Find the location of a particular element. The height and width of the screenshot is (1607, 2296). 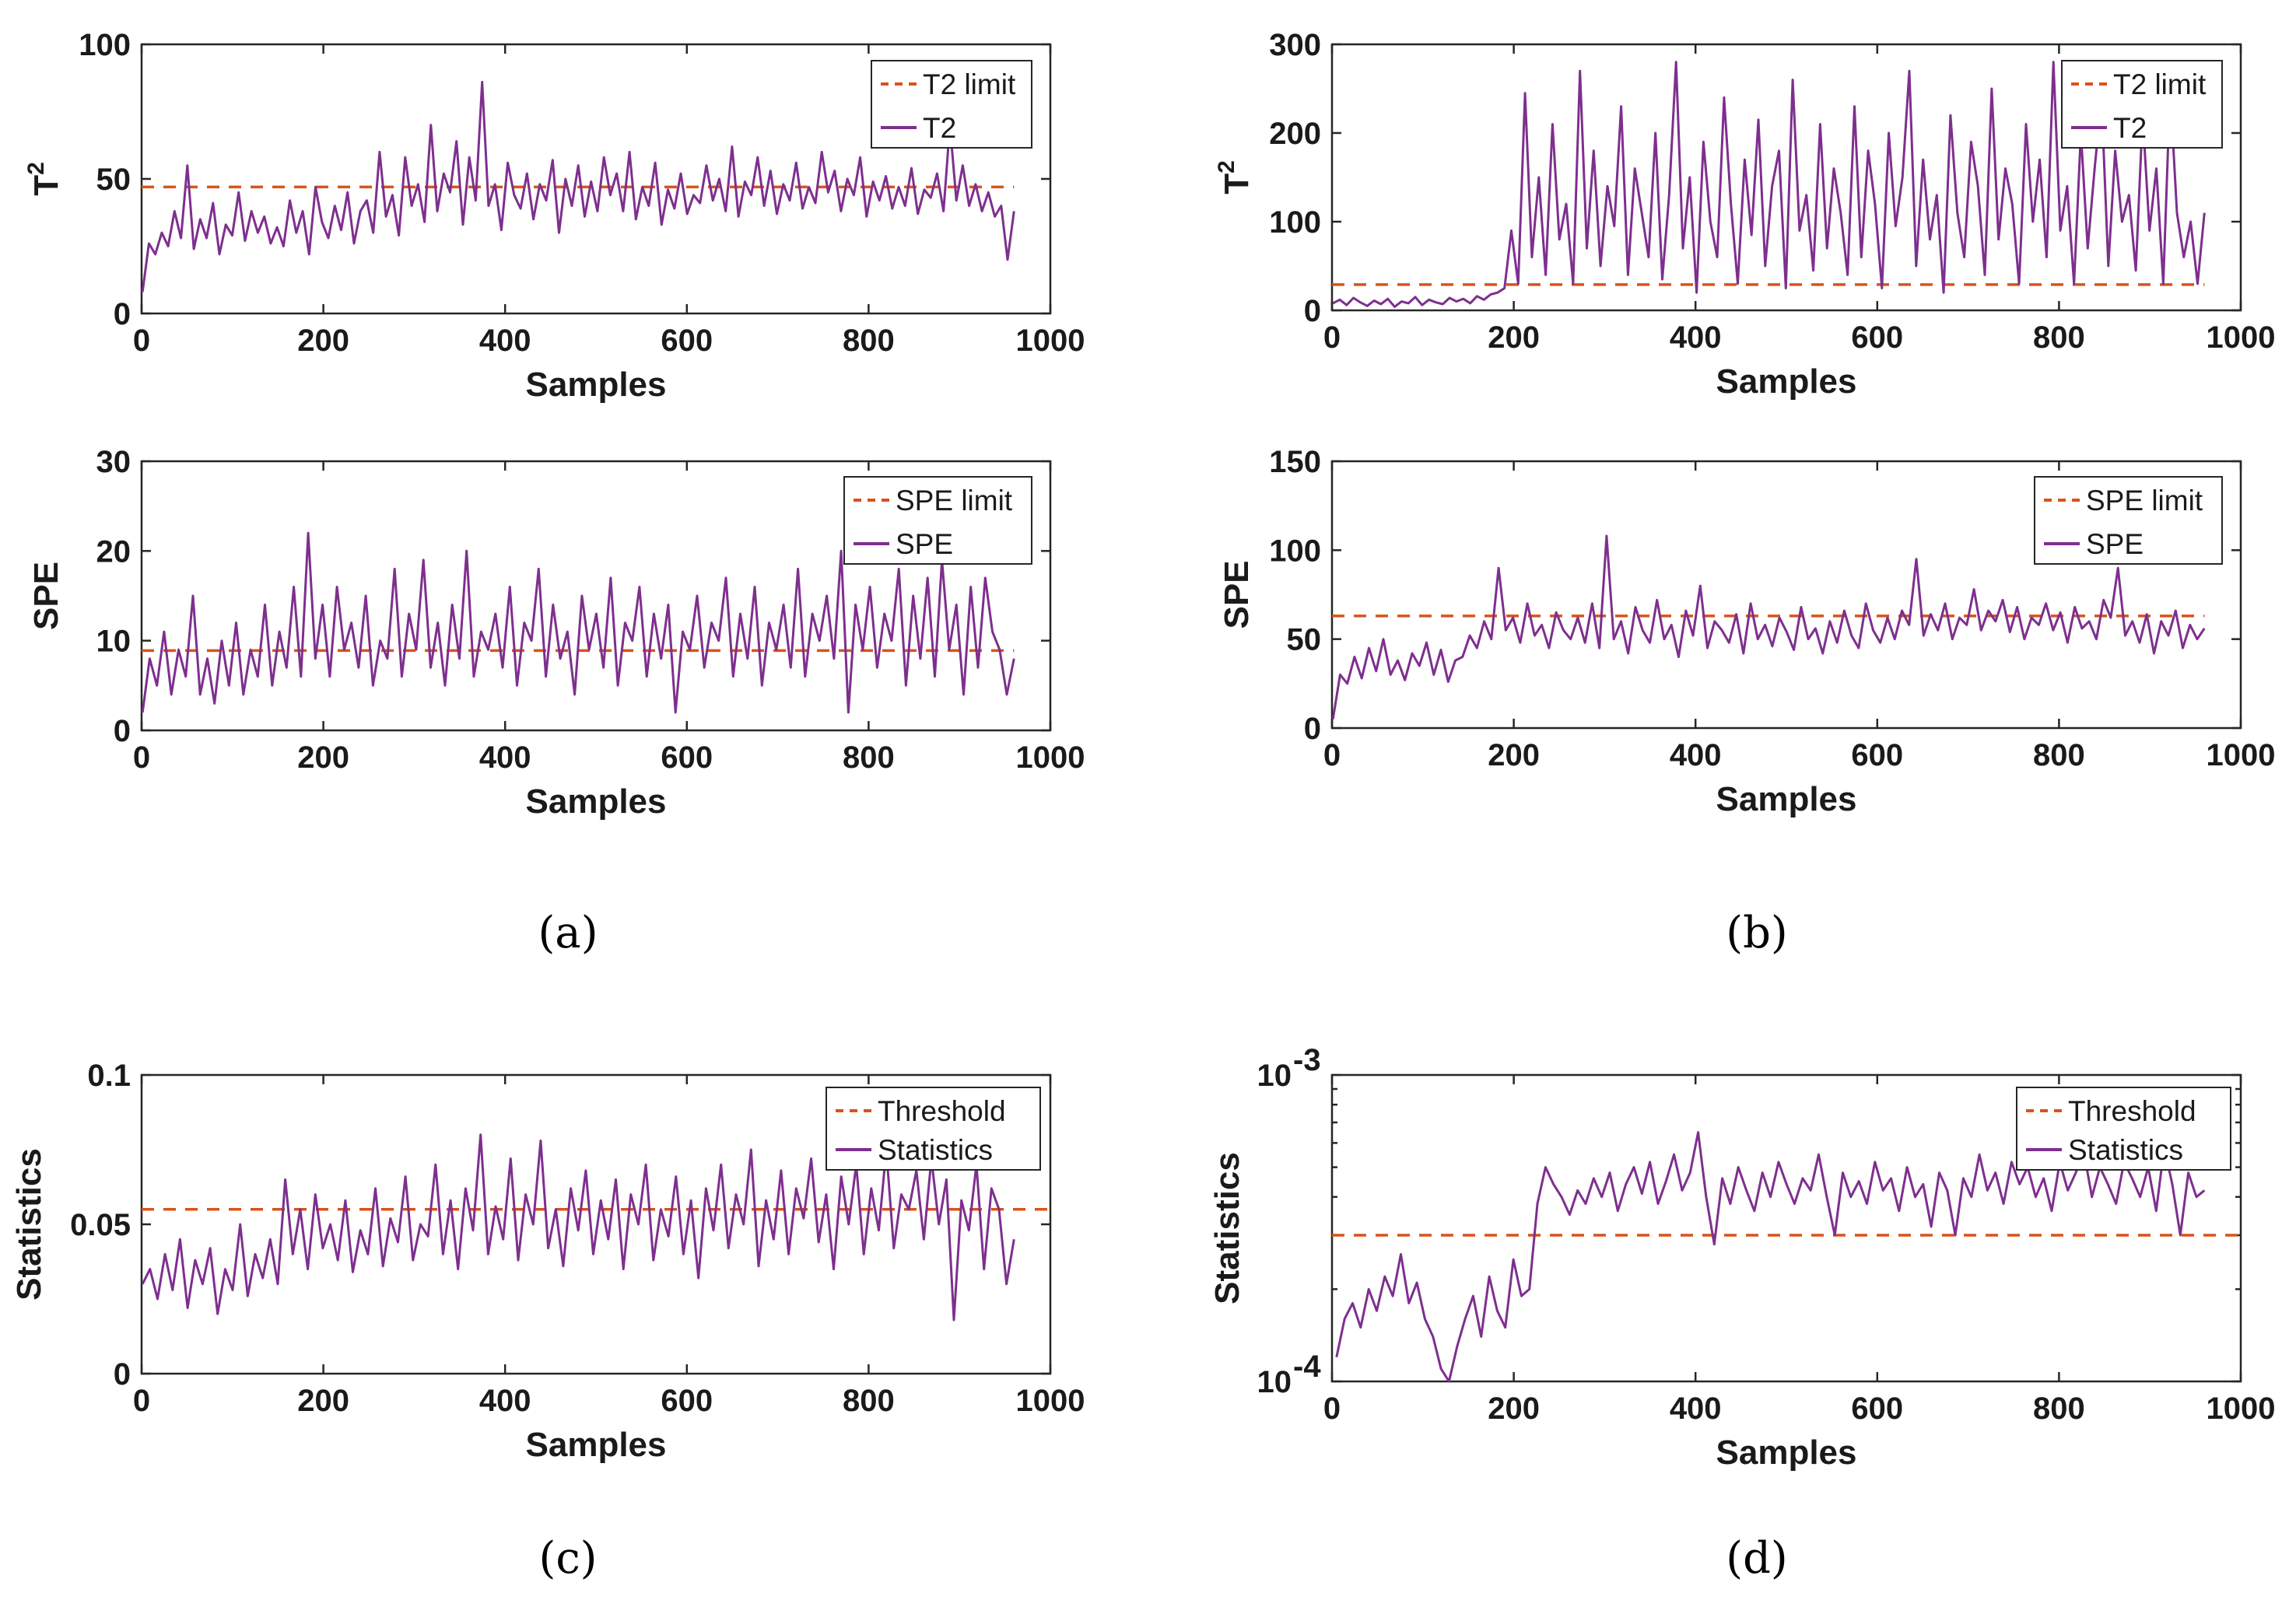

caption-c: (c) is located at coordinates (567, 1558).